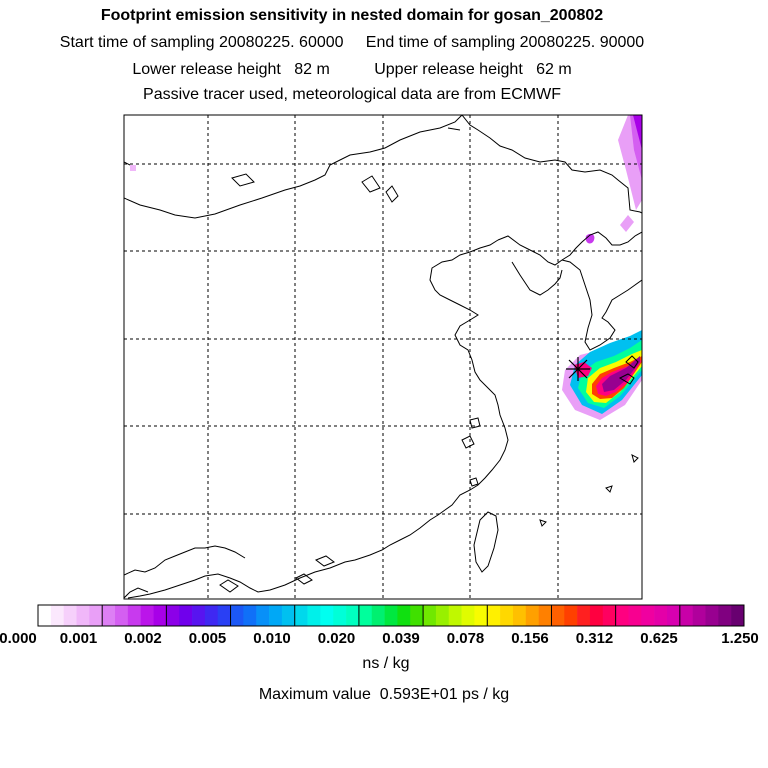 Image resolution: width=768 pixels, height=768 pixels. Describe the element at coordinates (578, 369) in the screenshot. I see `star-icon` at that location.